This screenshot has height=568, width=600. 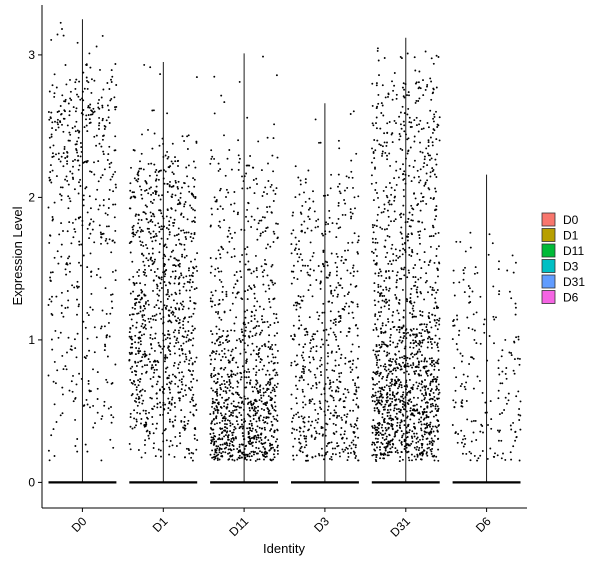 What do you see at coordinates (548, 297) in the screenshot?
I see `legend-key-D6` at bounding box center [548, 297].